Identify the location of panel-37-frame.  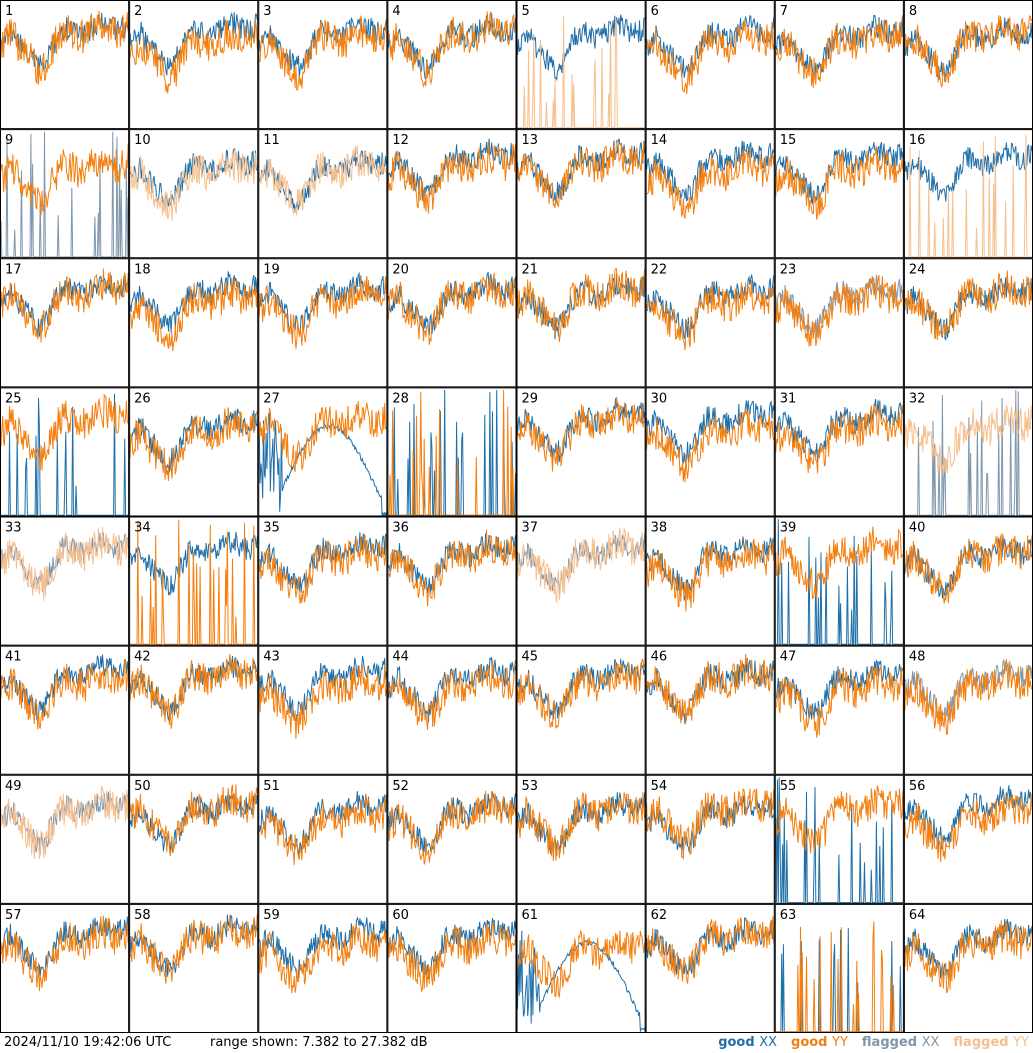
(581, 581).